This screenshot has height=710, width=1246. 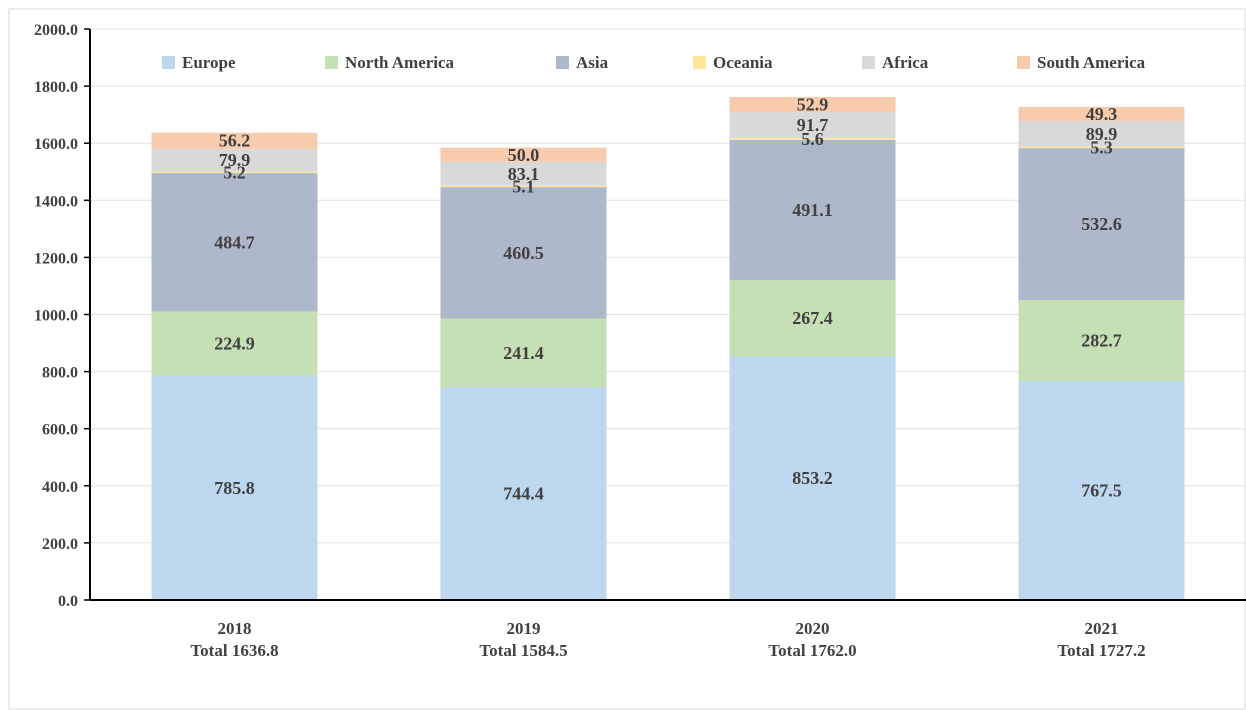 What do you see at coordinates (592, 62) in the screenshot?
I see `legend-label: Asia` at bounding box center [592, 62].